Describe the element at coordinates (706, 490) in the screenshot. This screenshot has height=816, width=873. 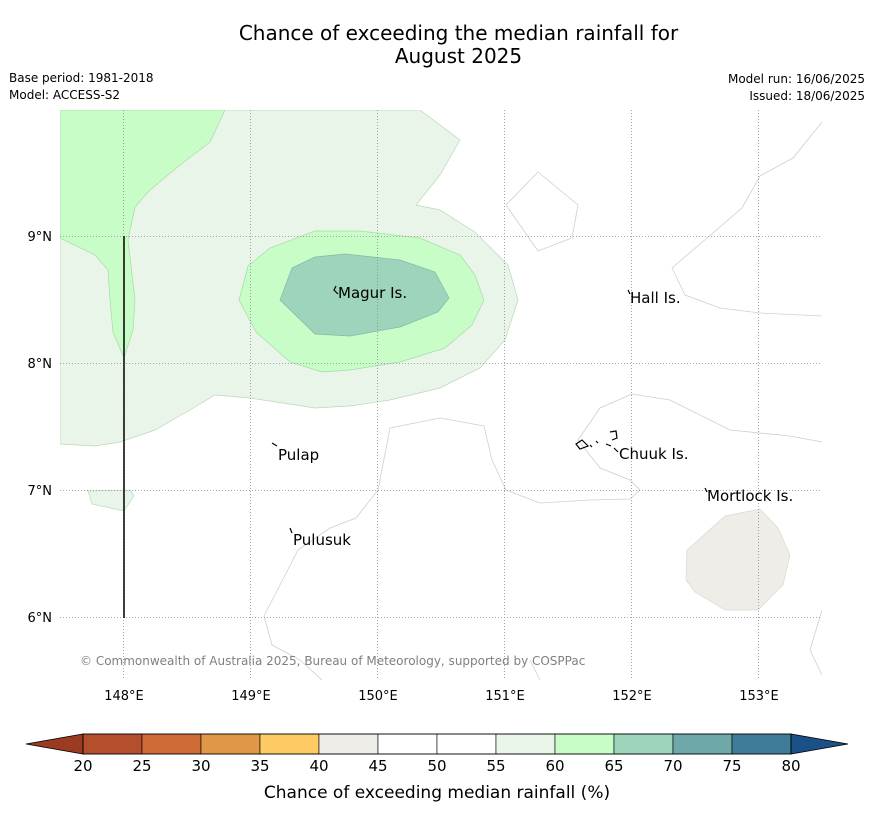
I see `island-mortlock` at that location.